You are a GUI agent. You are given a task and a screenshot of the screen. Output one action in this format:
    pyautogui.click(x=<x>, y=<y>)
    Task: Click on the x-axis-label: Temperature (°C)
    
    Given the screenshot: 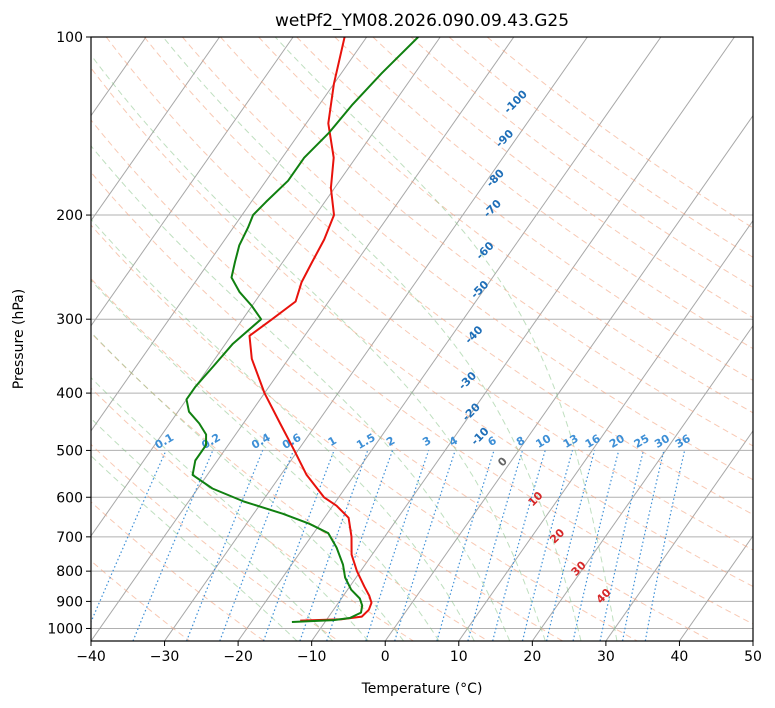 What is the action you would take?
    pyautogui.click(x=422, y=689)
    